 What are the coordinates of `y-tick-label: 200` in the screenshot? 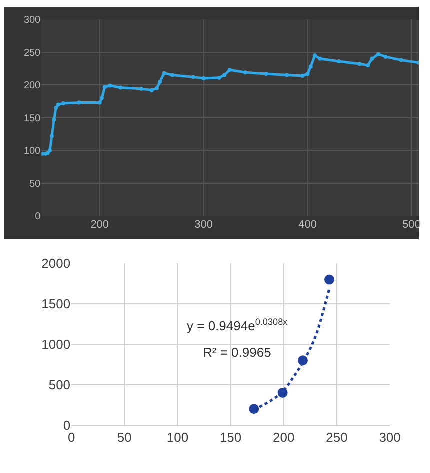 It's located at (33, 86).